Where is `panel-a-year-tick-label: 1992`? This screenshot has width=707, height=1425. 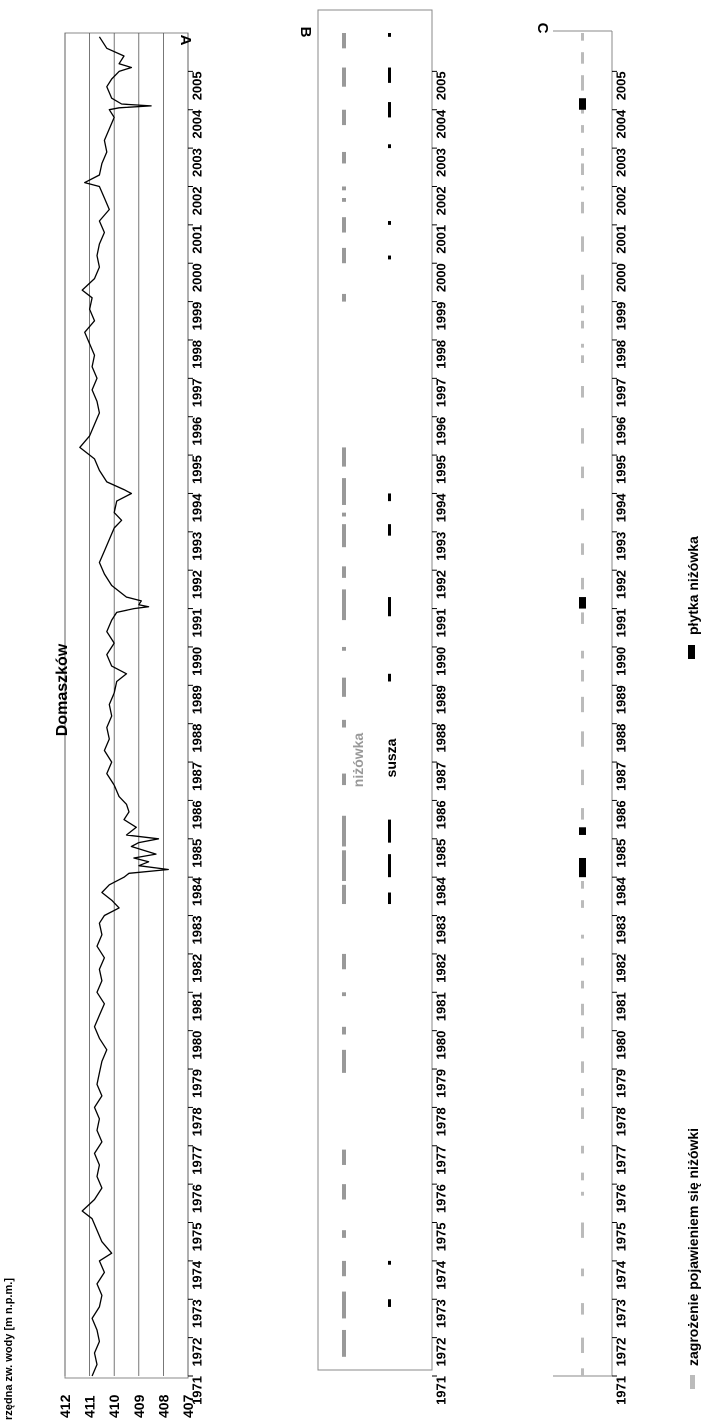 panel-a-year-tick-label: 1992 is located at coordinates (196, 584).